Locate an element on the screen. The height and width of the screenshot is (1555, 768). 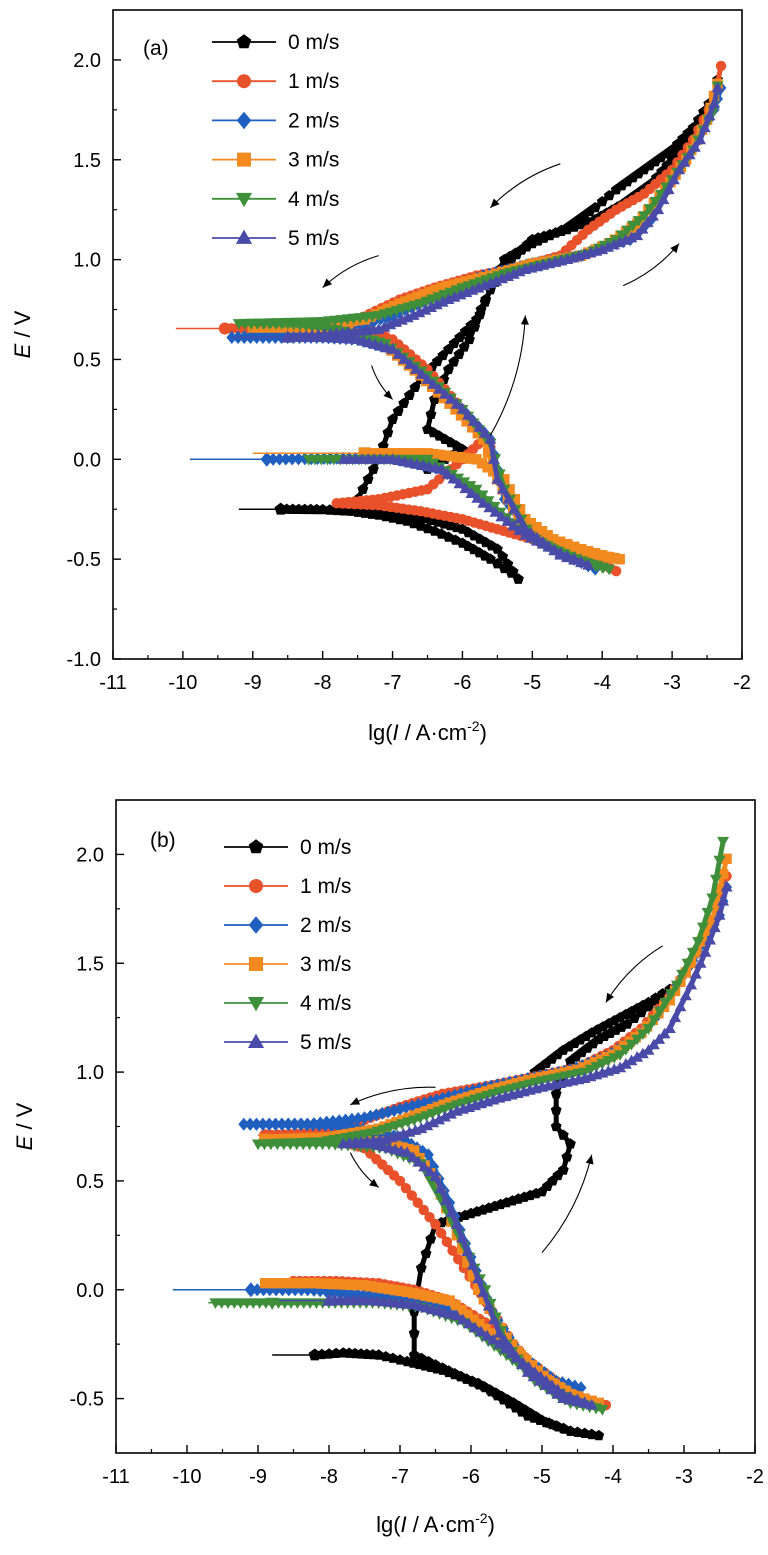
legend-label: 5 m/s is located at coordinates (313, 238).